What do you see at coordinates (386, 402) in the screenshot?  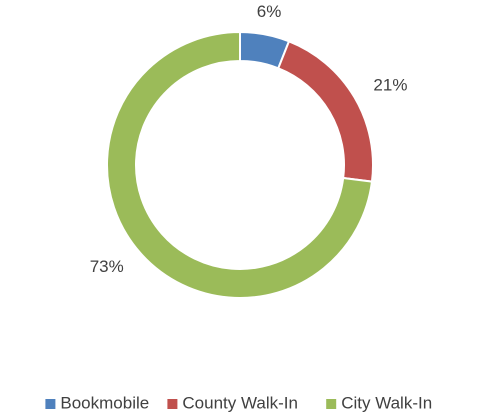 I see `legend-label: City Walk-In` at bounding box center [386, 402].